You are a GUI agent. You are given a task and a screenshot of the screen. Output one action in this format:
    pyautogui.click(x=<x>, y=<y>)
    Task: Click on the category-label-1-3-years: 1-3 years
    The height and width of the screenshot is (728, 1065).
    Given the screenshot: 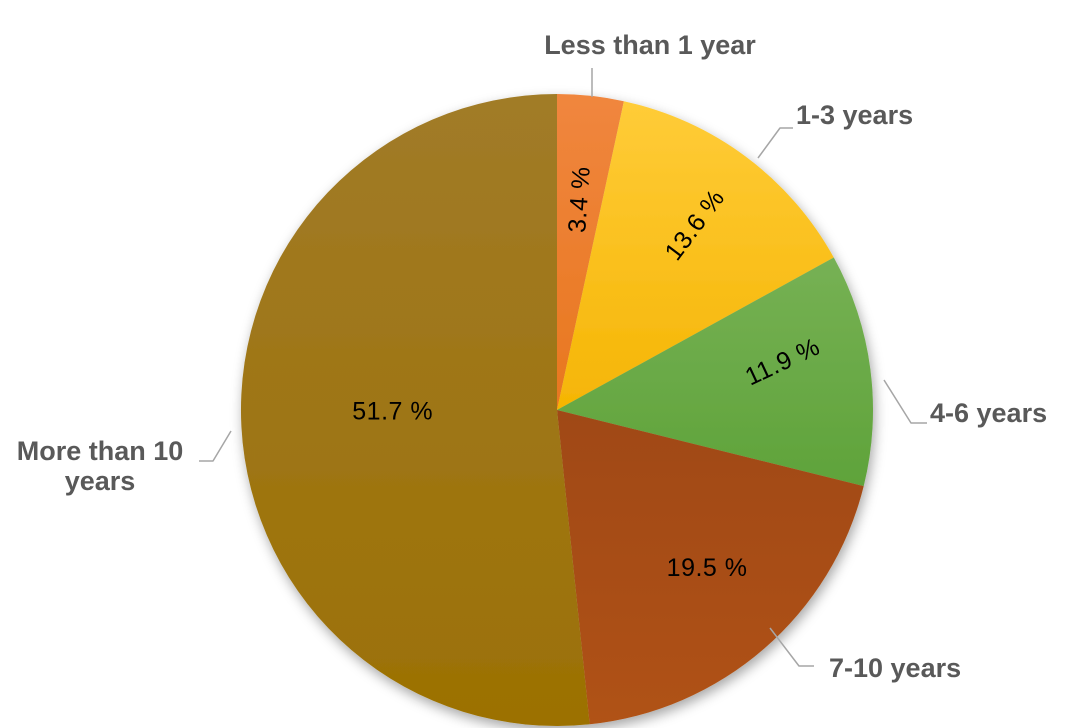 What is the action you would take?
    pyautogui.click(x=855, y=115)
    